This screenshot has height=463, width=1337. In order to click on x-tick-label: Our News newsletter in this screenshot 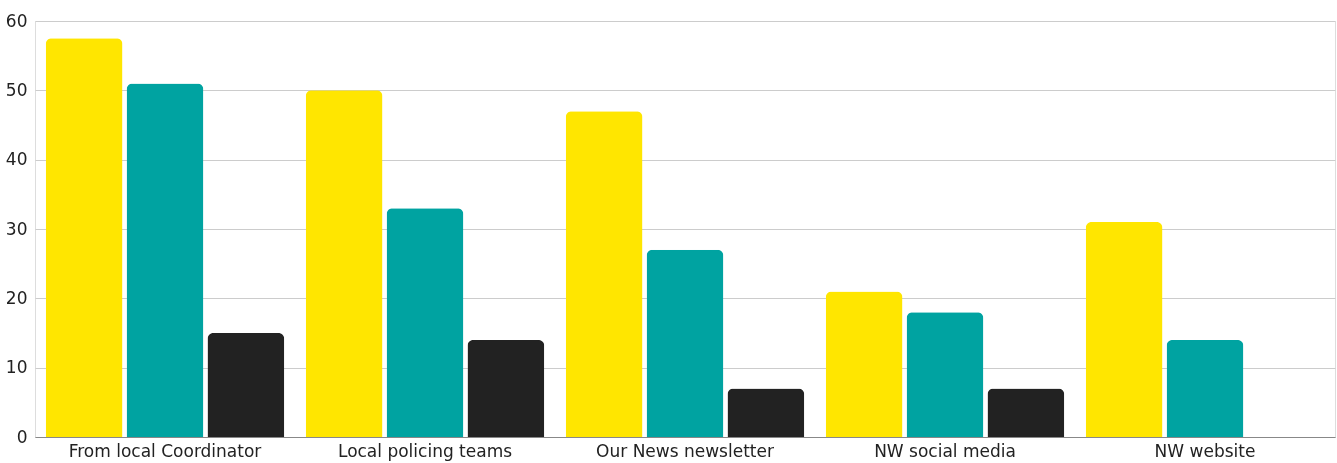, I will do `click(685, 450)`.